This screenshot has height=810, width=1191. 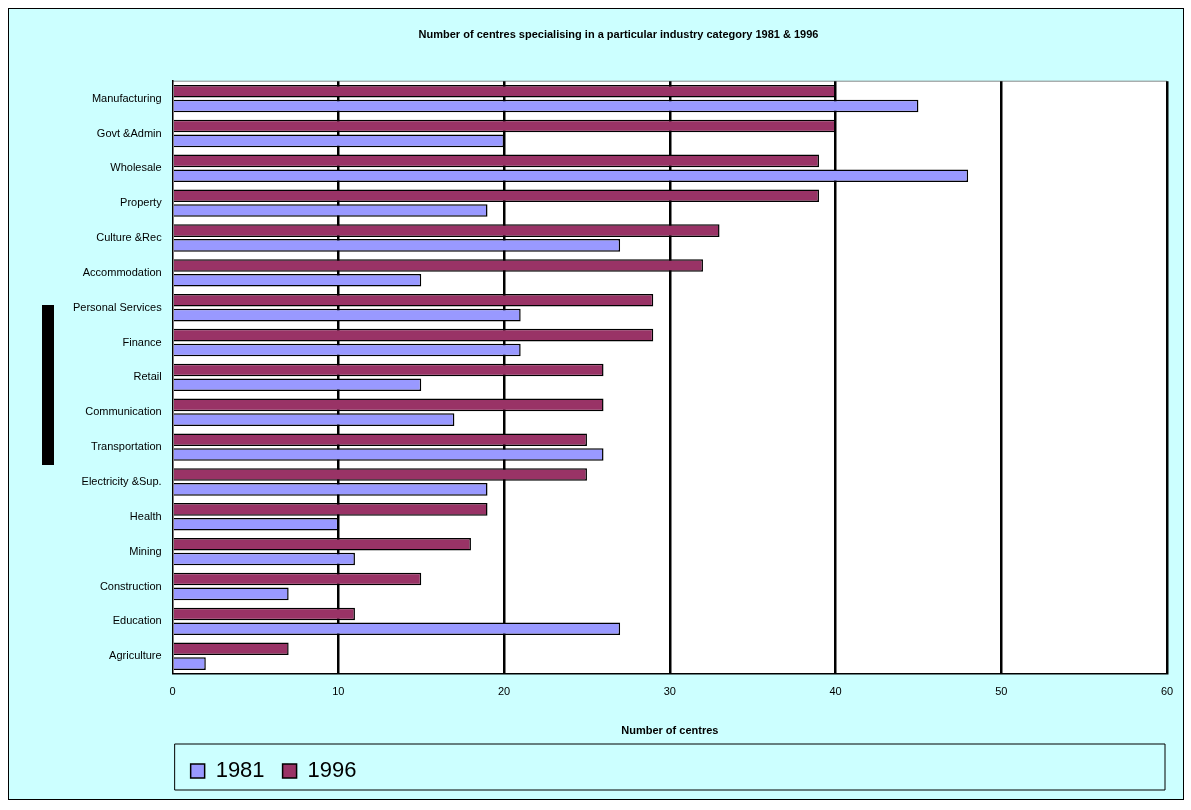 I want to click on x-tick-label: 0, so click(x=172, y=691).